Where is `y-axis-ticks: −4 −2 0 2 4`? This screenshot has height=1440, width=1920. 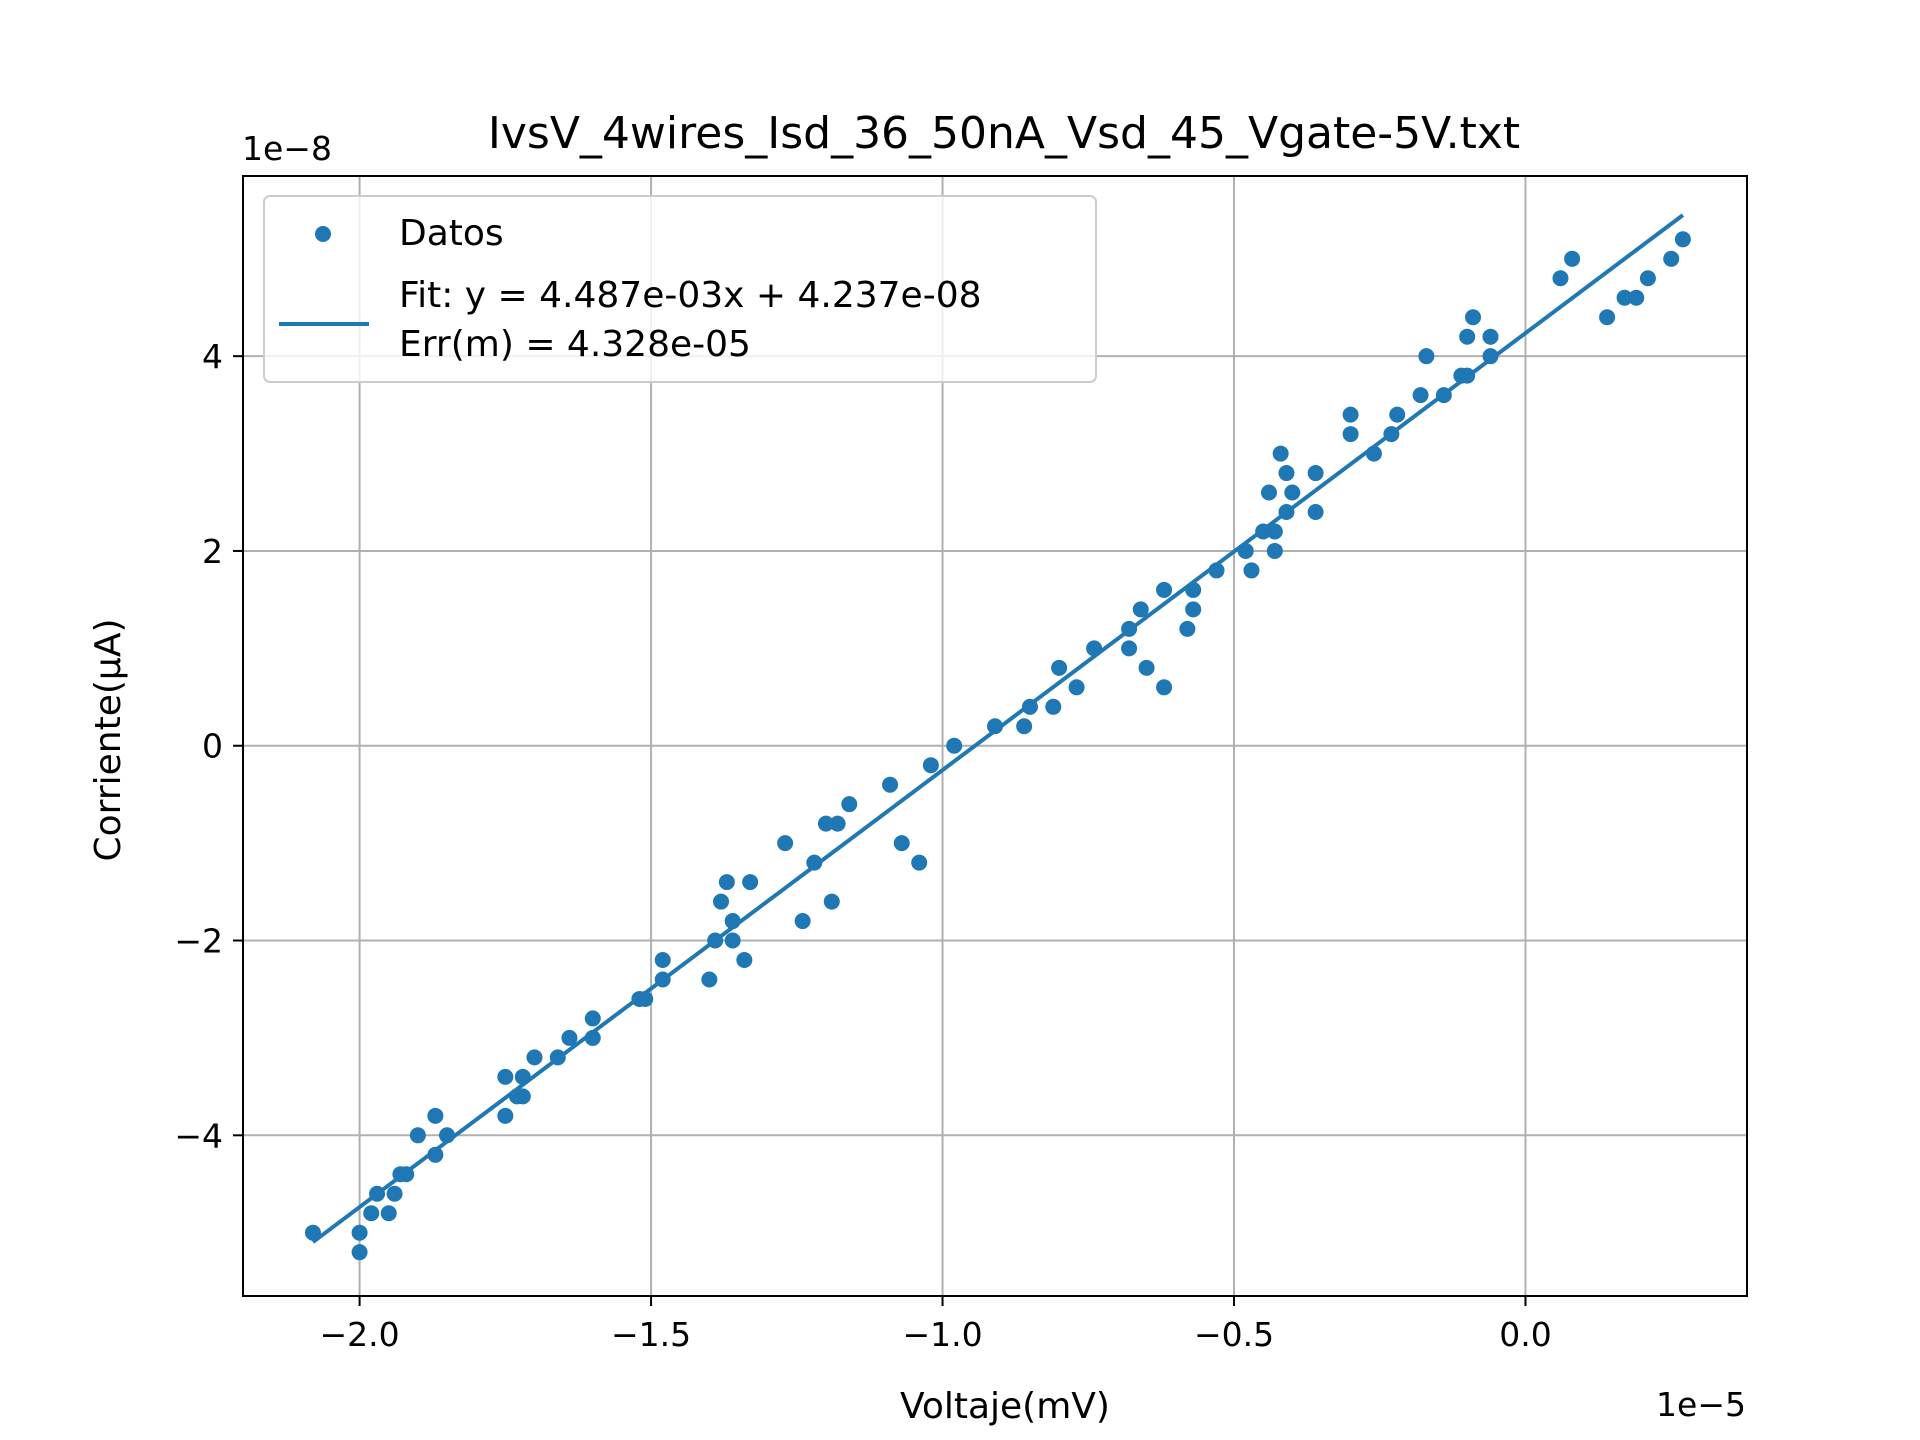 y-axis-ticks: −4 −2 0 2 4 is located at coordinates (208, 746).